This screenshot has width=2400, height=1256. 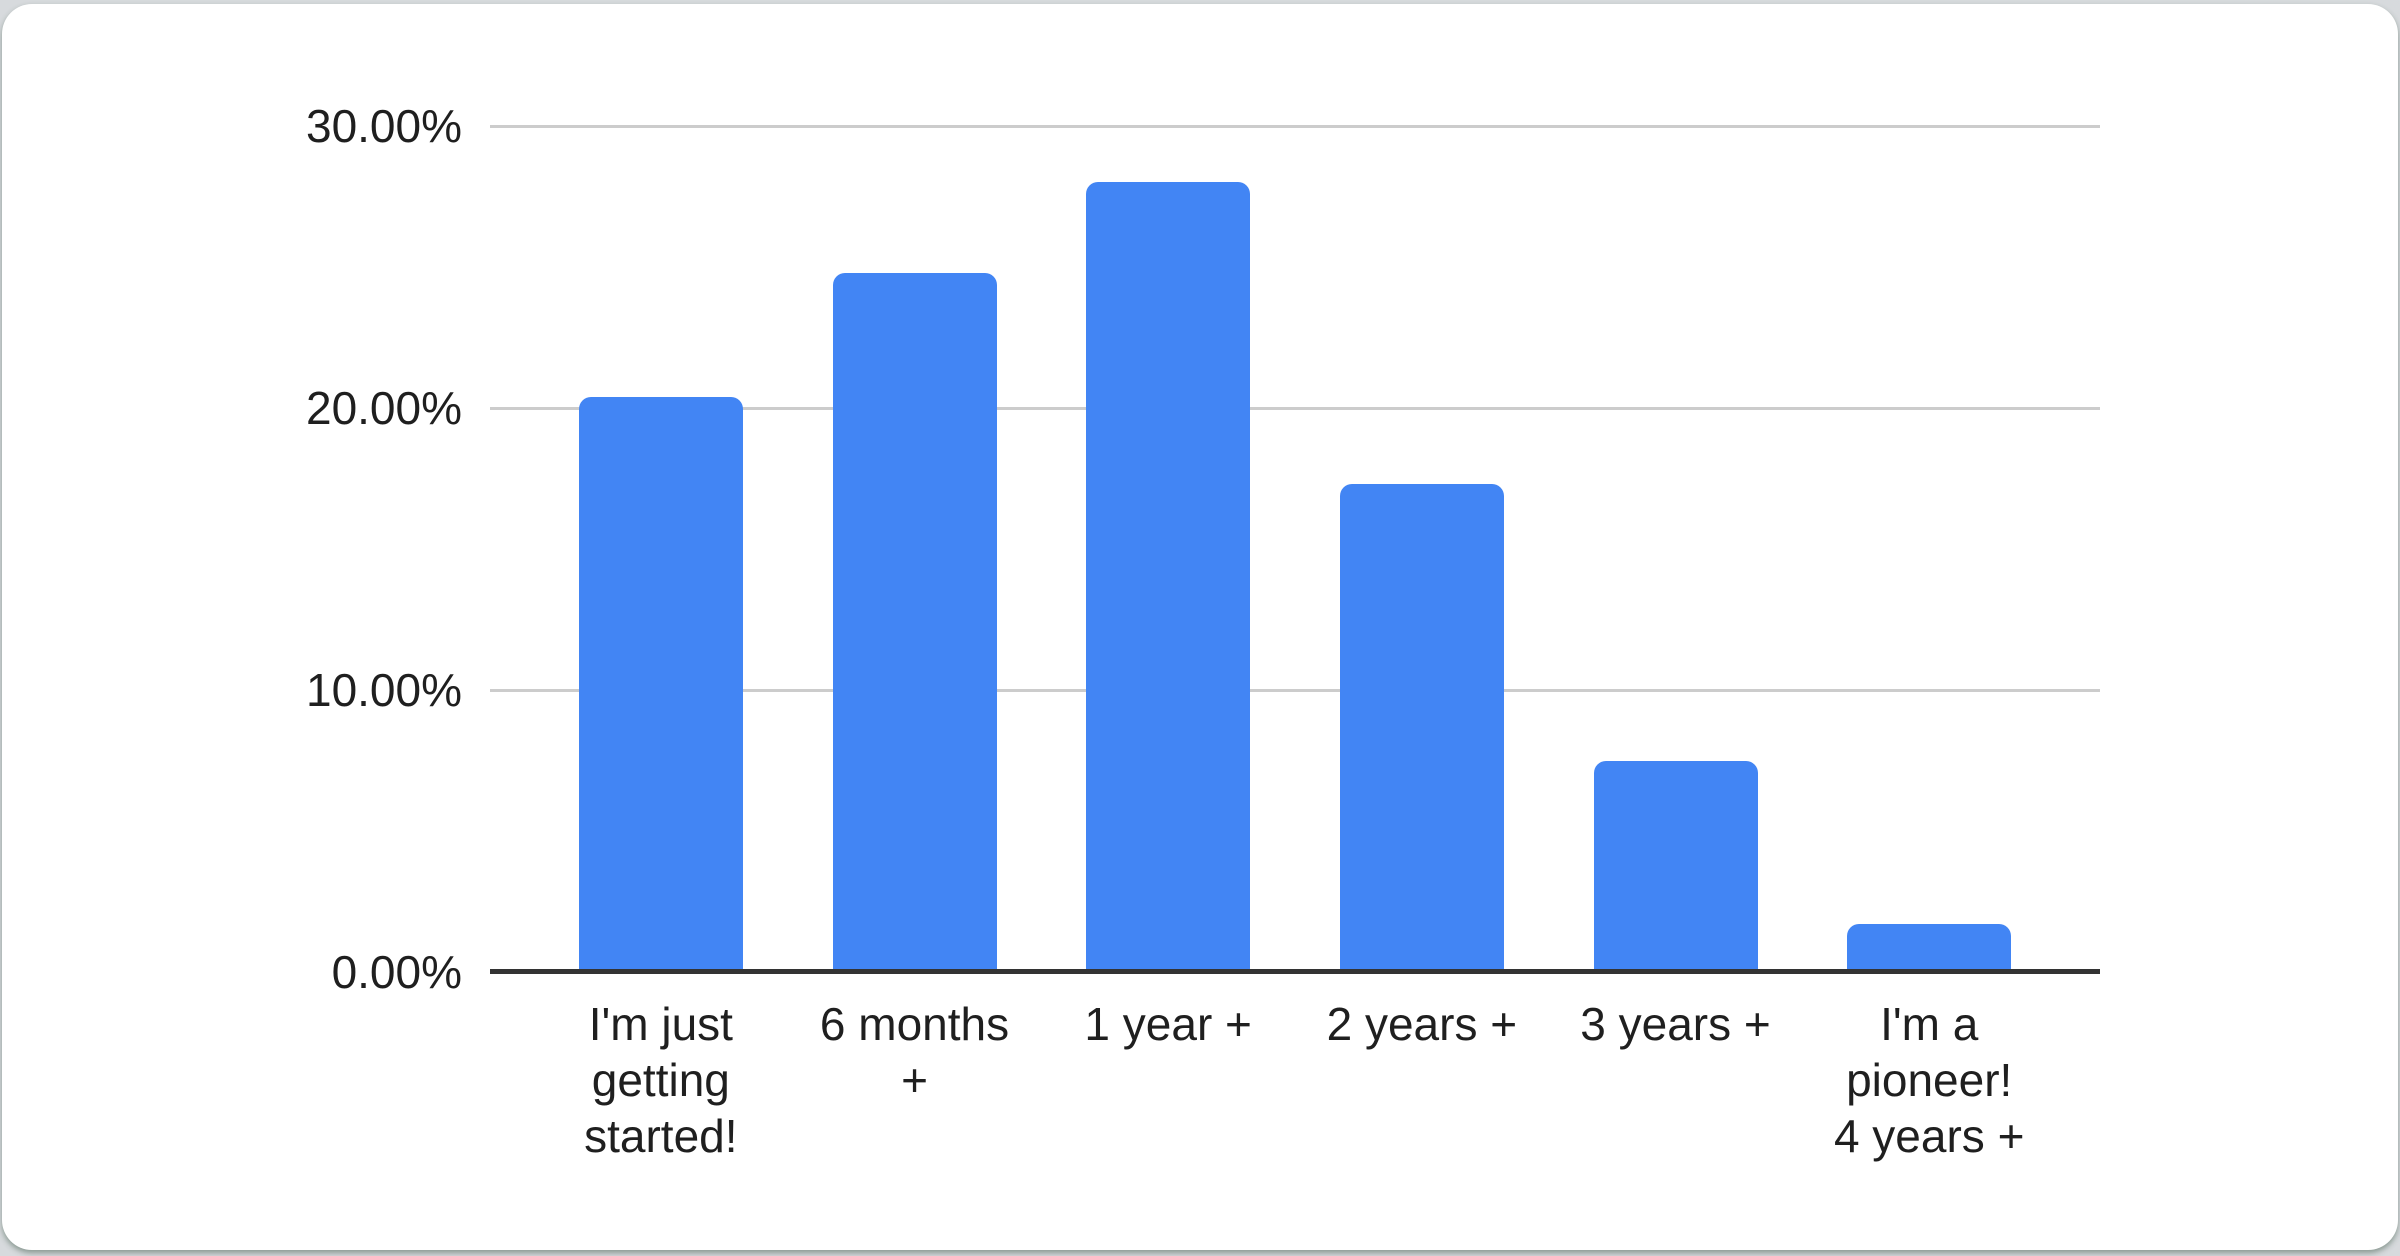 What do you see at coordinates (1295, 690) in the screenshot?
I see `gridline-10pct` at bounding box center [1295, 690].